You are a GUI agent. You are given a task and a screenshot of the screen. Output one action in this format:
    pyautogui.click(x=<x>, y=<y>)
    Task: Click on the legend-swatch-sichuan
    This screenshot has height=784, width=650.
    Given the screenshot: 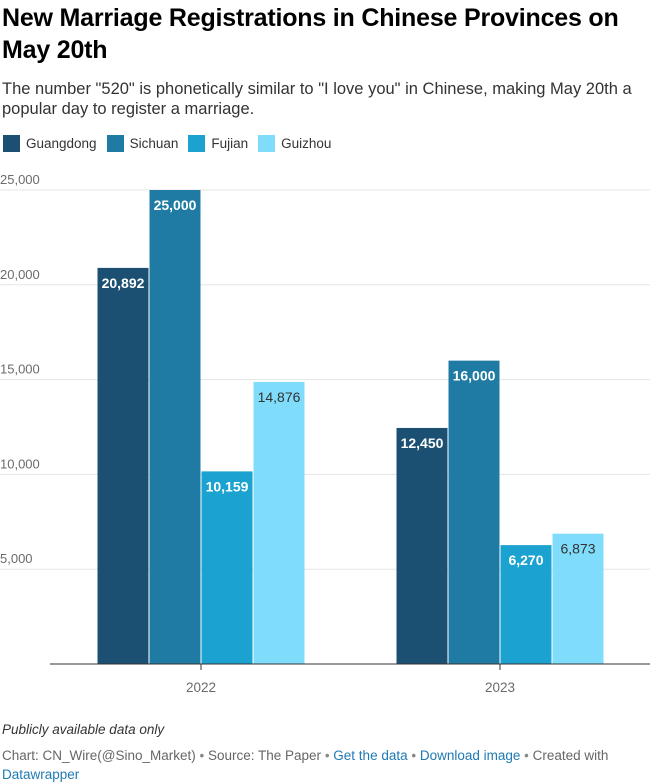 What is the action you would take?
    pyautogui.click(x=115, y=143)
    